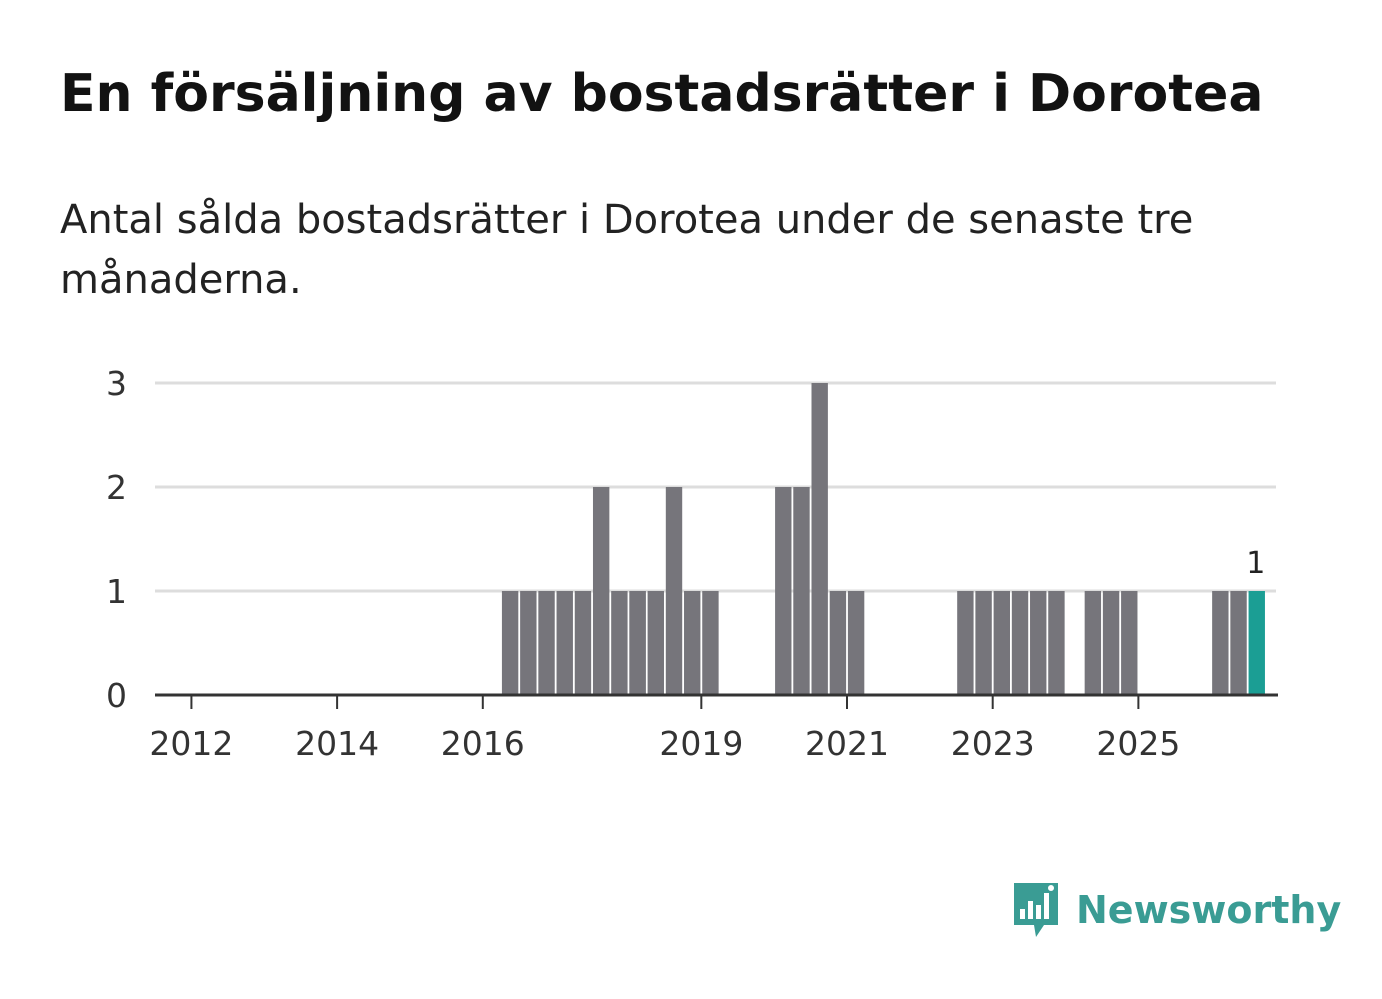  I want to click on y-tick-label: 0, so click(116, 695).